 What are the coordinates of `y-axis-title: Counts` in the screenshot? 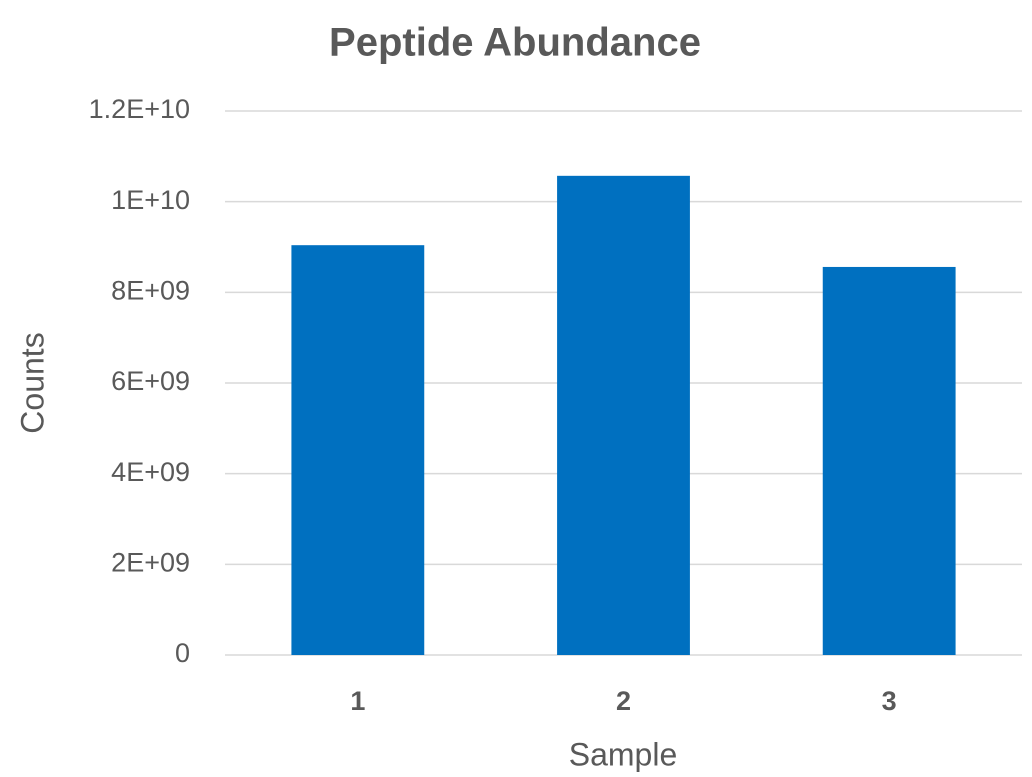 It's located at (32, 382).